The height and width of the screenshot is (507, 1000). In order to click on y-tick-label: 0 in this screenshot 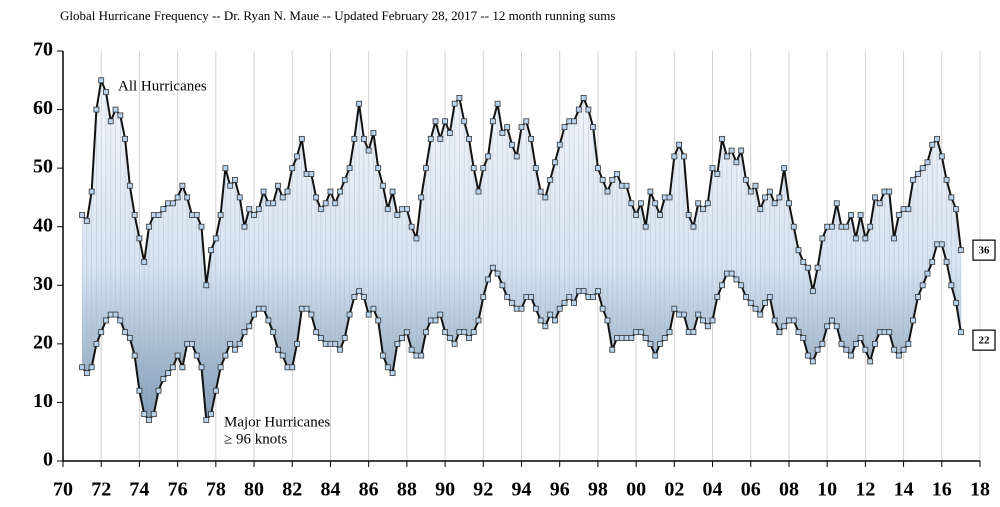, I will do `click(48, 460)`.